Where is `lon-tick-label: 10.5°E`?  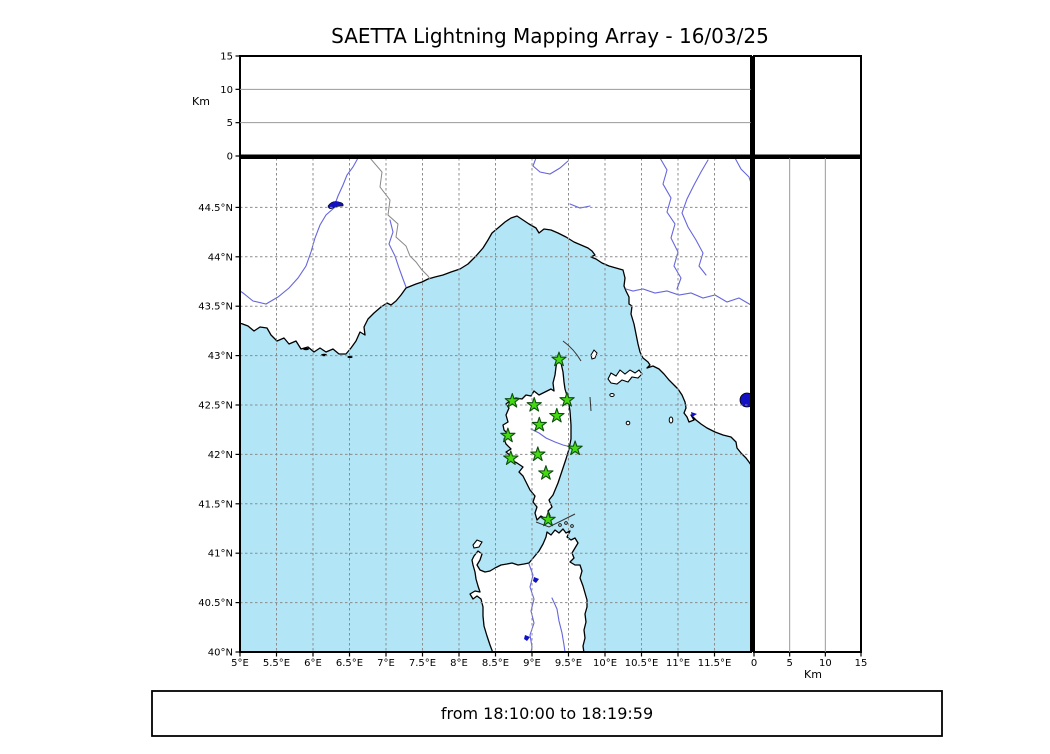 lon-tick-label: 10.5°E is located at coordinates (642, 663).